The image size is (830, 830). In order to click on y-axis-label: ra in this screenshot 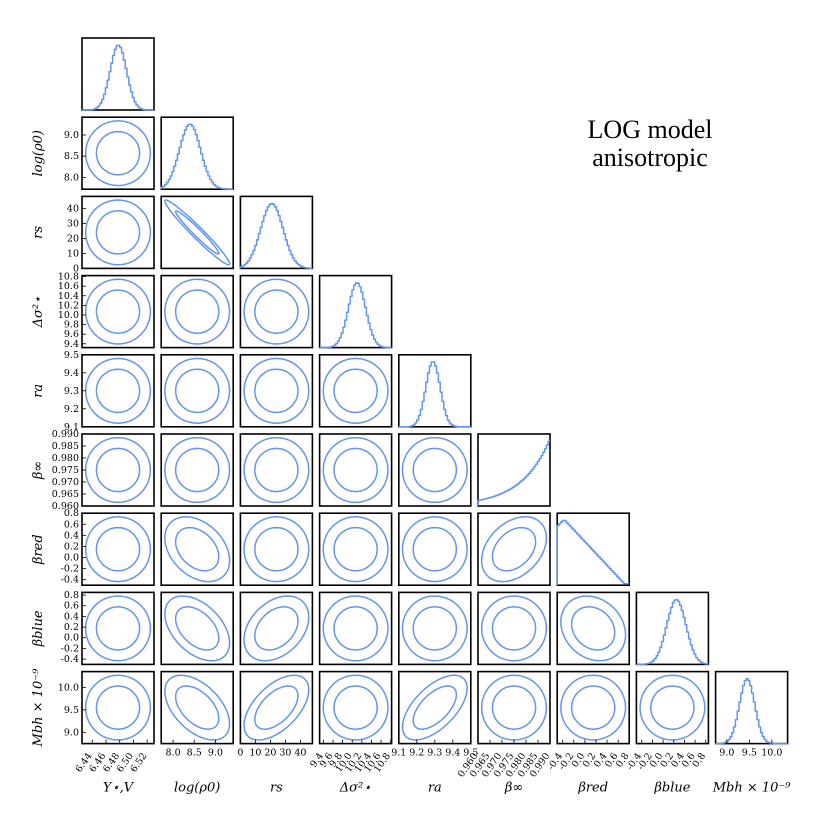, I will do `click(38, 391)`.